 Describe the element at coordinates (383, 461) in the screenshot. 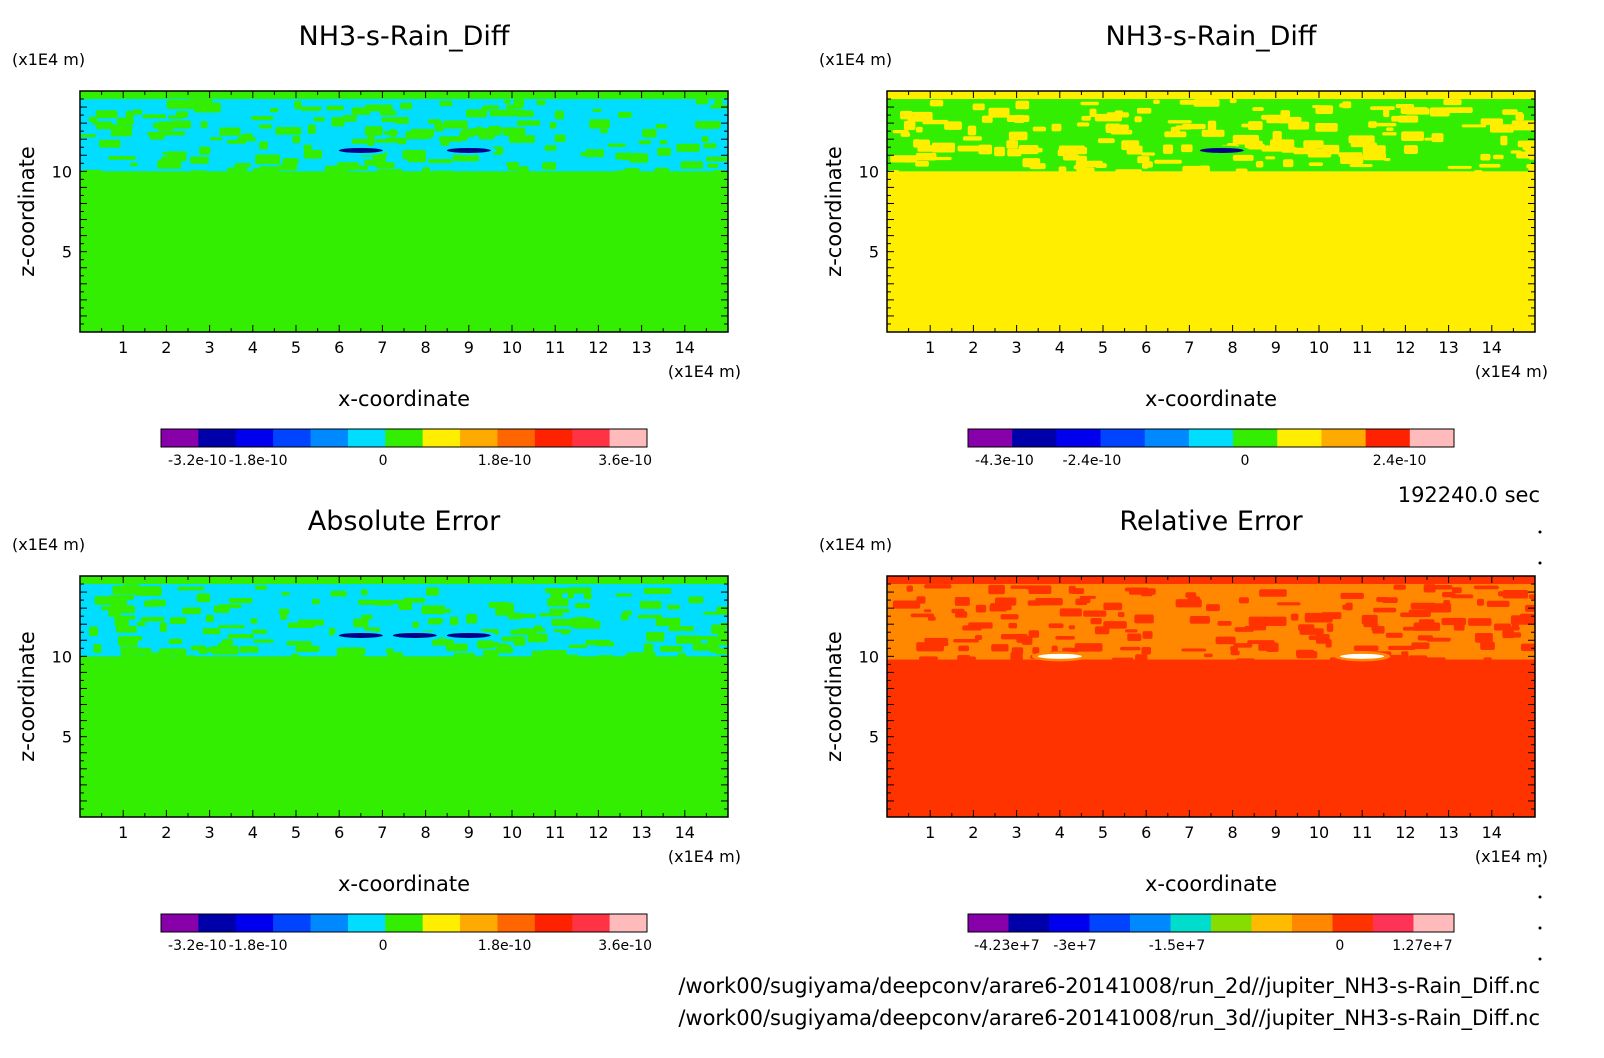

I see `colorbar-label: 0` at that location.